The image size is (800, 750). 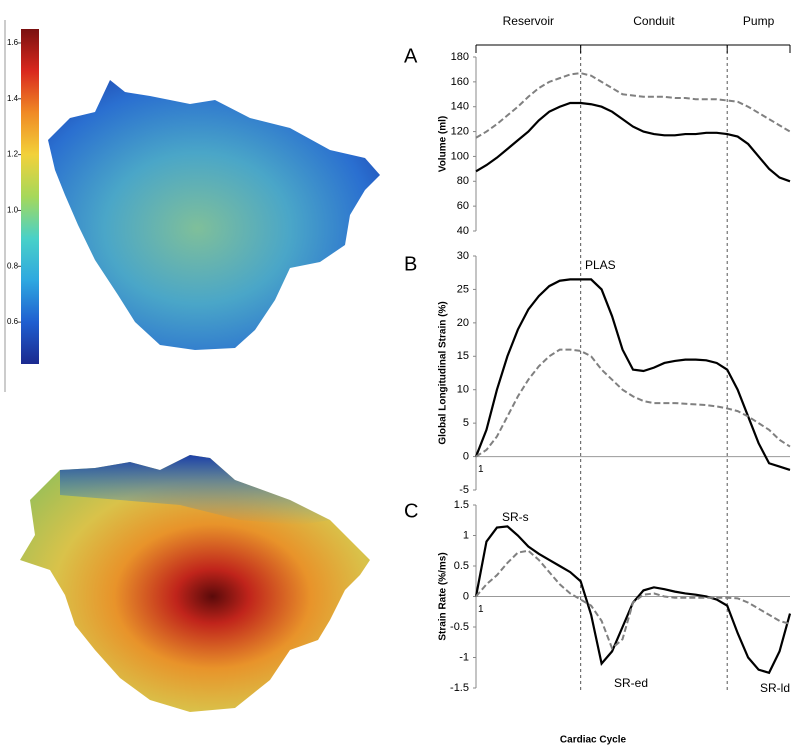 I want to click on atrium-bottom-shade, so click(x=195, y=490).